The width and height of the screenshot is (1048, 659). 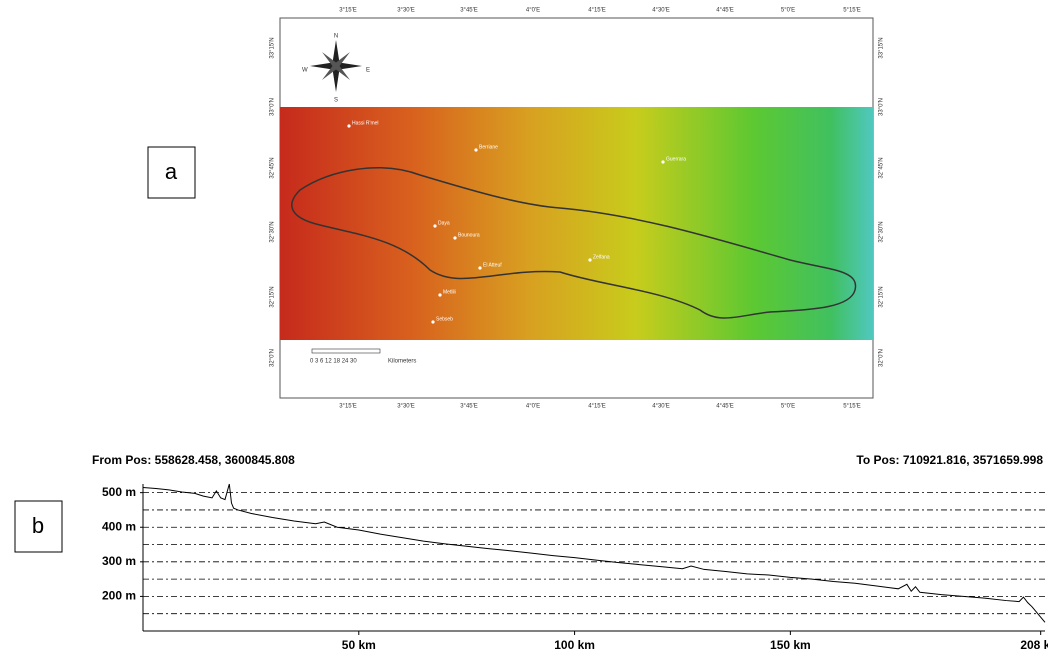 I want to click on town-label: Hassi R'mel, so click(x=365, y=123).